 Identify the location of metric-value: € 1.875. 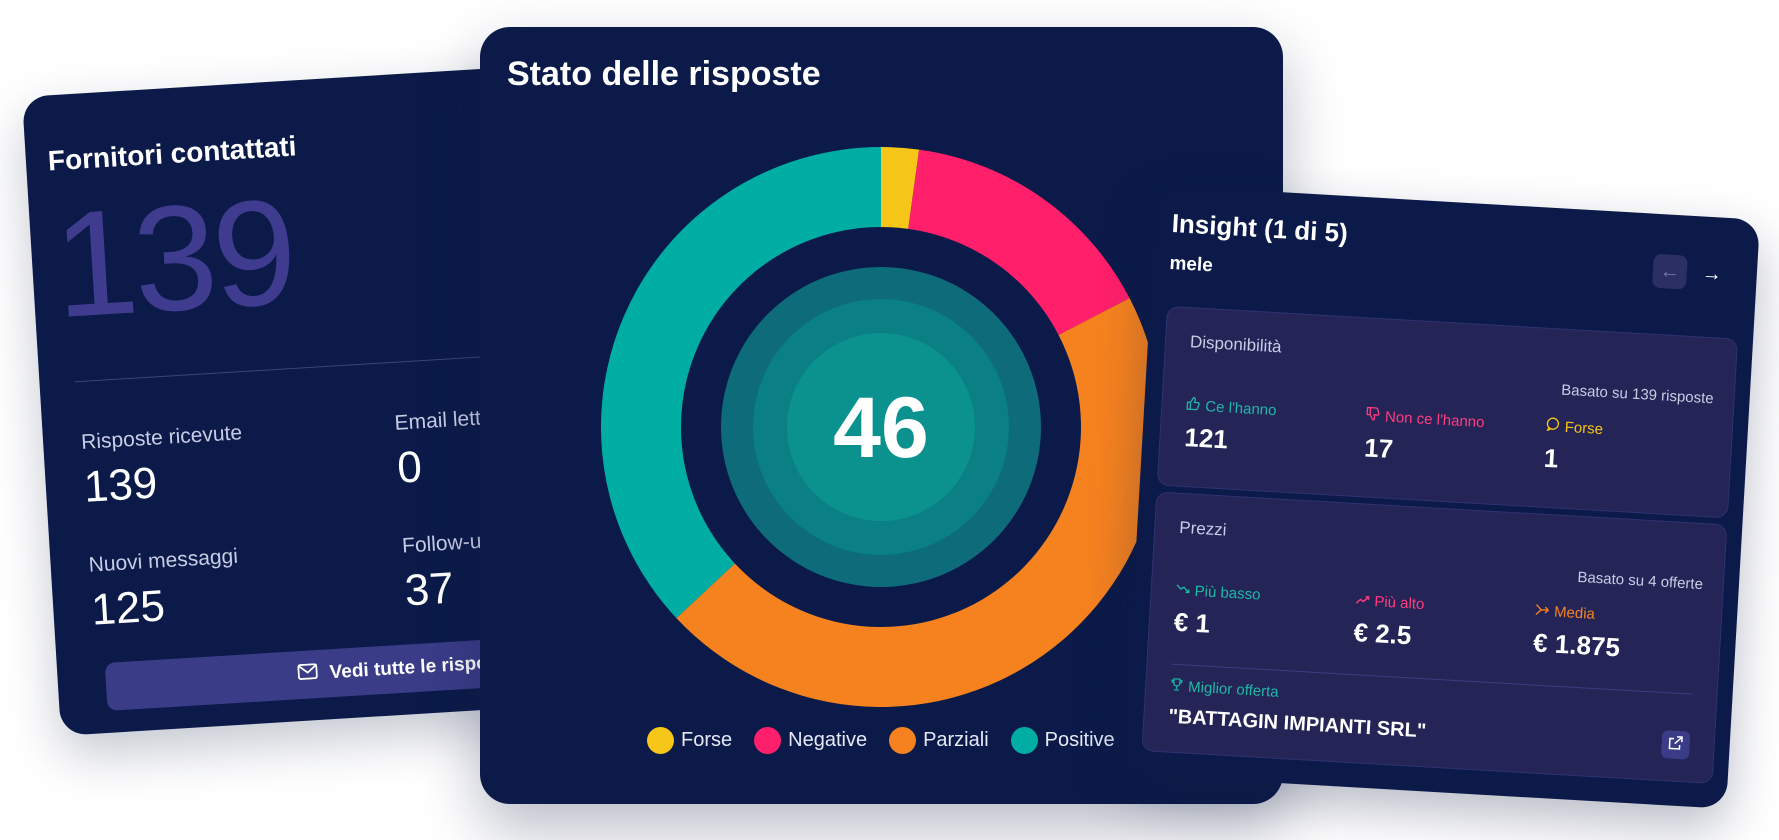
(1576, 645).